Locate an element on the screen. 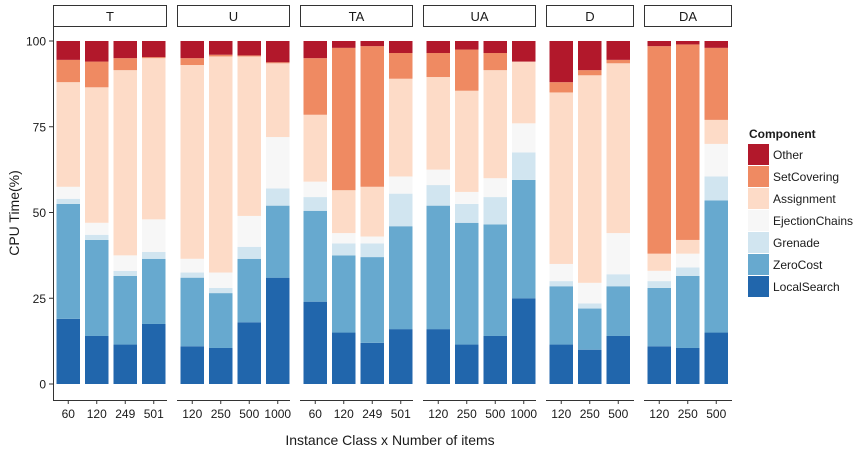  x-axis-label: Instance Class x Number of items is located at coordinates (389, 440).